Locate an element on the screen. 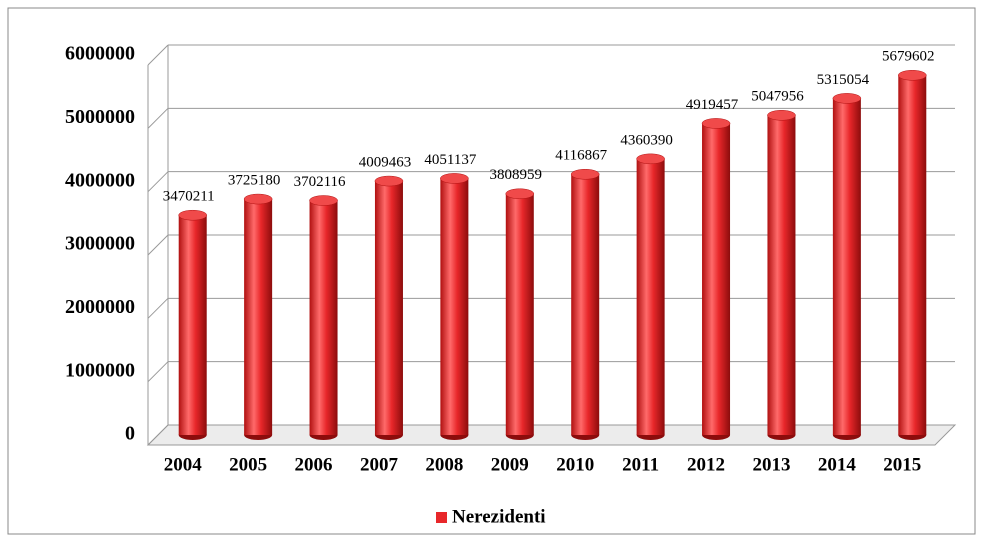 This screenshot has height=543, width=984. y-tick-label: 1000000 is located at coordinates (100, 370).